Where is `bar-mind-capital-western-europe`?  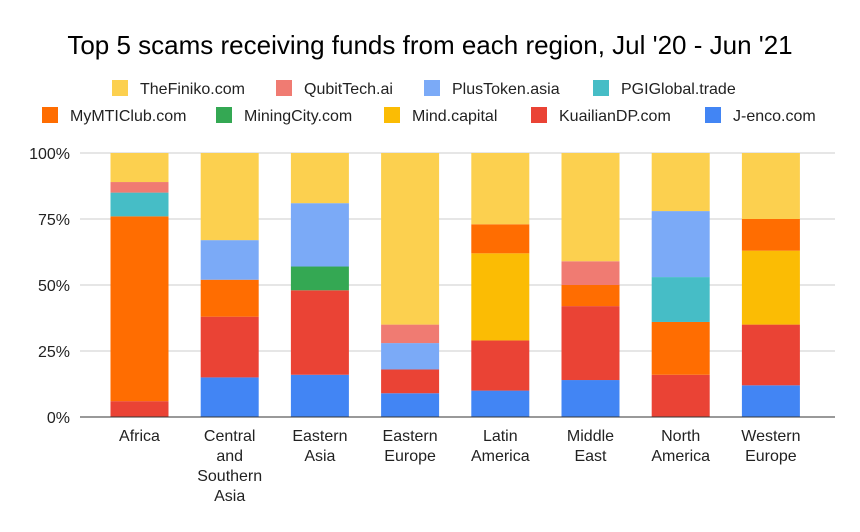
bar-mind-capital-western-europe is located at coordinates (770, 287).